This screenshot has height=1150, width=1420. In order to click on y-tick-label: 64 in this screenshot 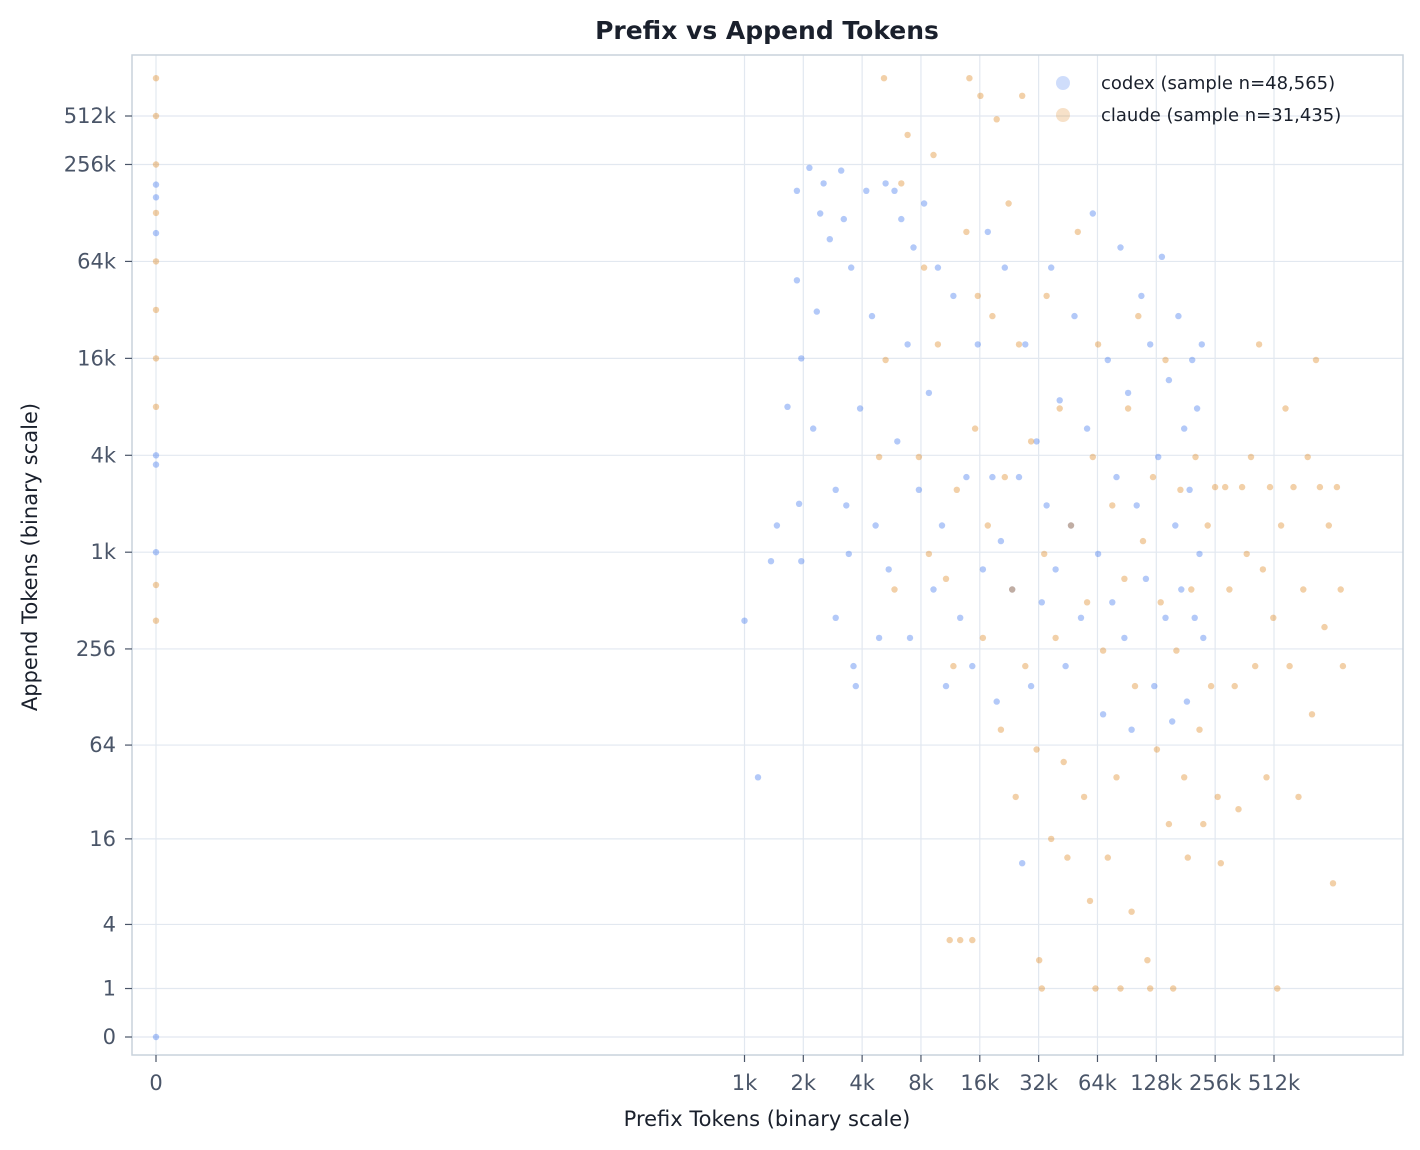, I will do `click(102, 745)`.